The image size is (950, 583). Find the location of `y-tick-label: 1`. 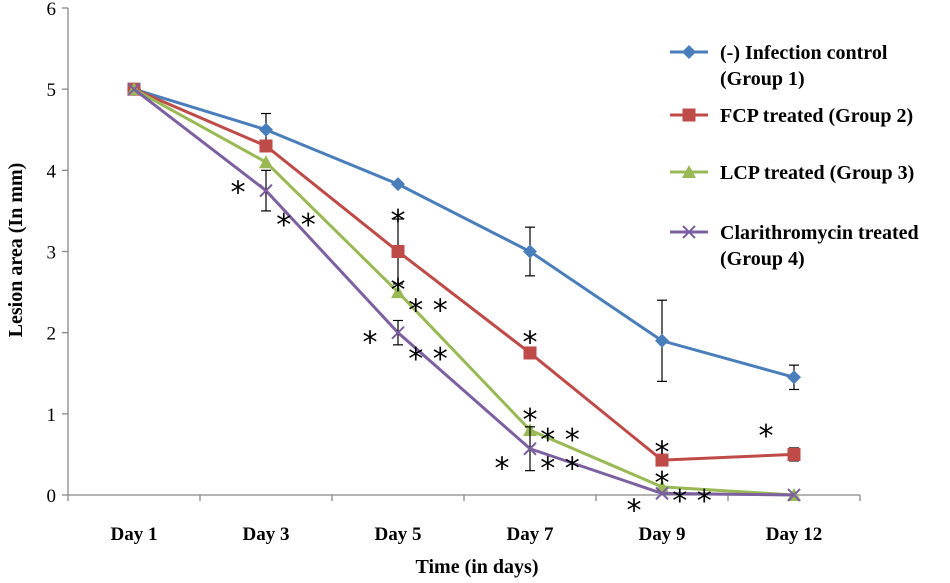

y-tick-label: 1 is located at coordinates (52, 415).